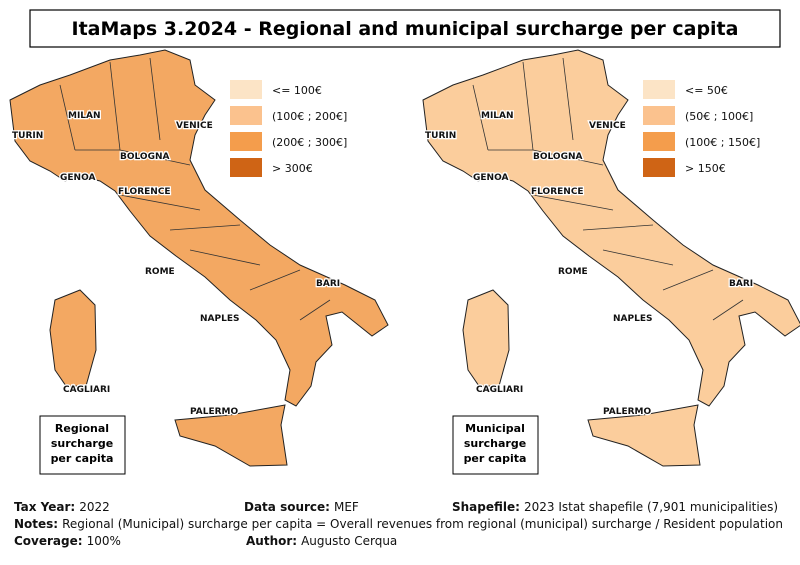 Image resolution: width=800 pixels, height=565 pixels. I want to click on legend-label: (200€ ; 300€], so click(309, 142).